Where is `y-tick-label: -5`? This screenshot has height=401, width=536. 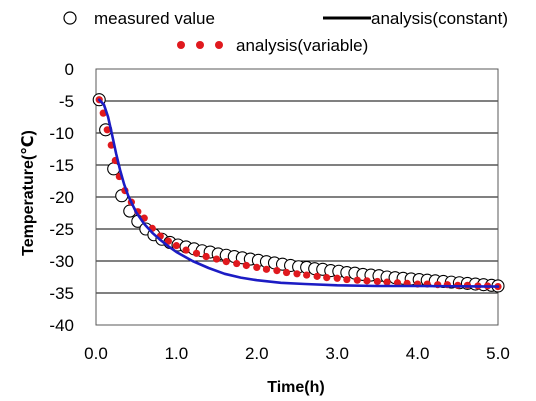
y-tick-label: -5 is located at coordinates (66, 101).